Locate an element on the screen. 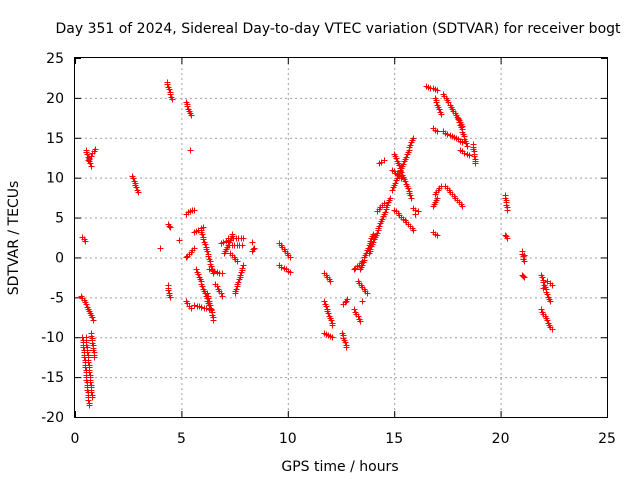 The image size is (640, 480). y-tick-label: -5 is located at coordinates (57, 298).